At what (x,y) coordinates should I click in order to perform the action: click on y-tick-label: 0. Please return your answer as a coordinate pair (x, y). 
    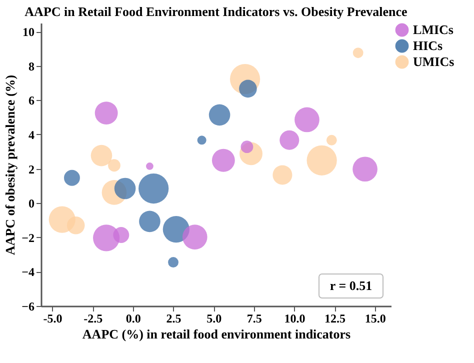
    Looking at the image, I should click on (31, 203).